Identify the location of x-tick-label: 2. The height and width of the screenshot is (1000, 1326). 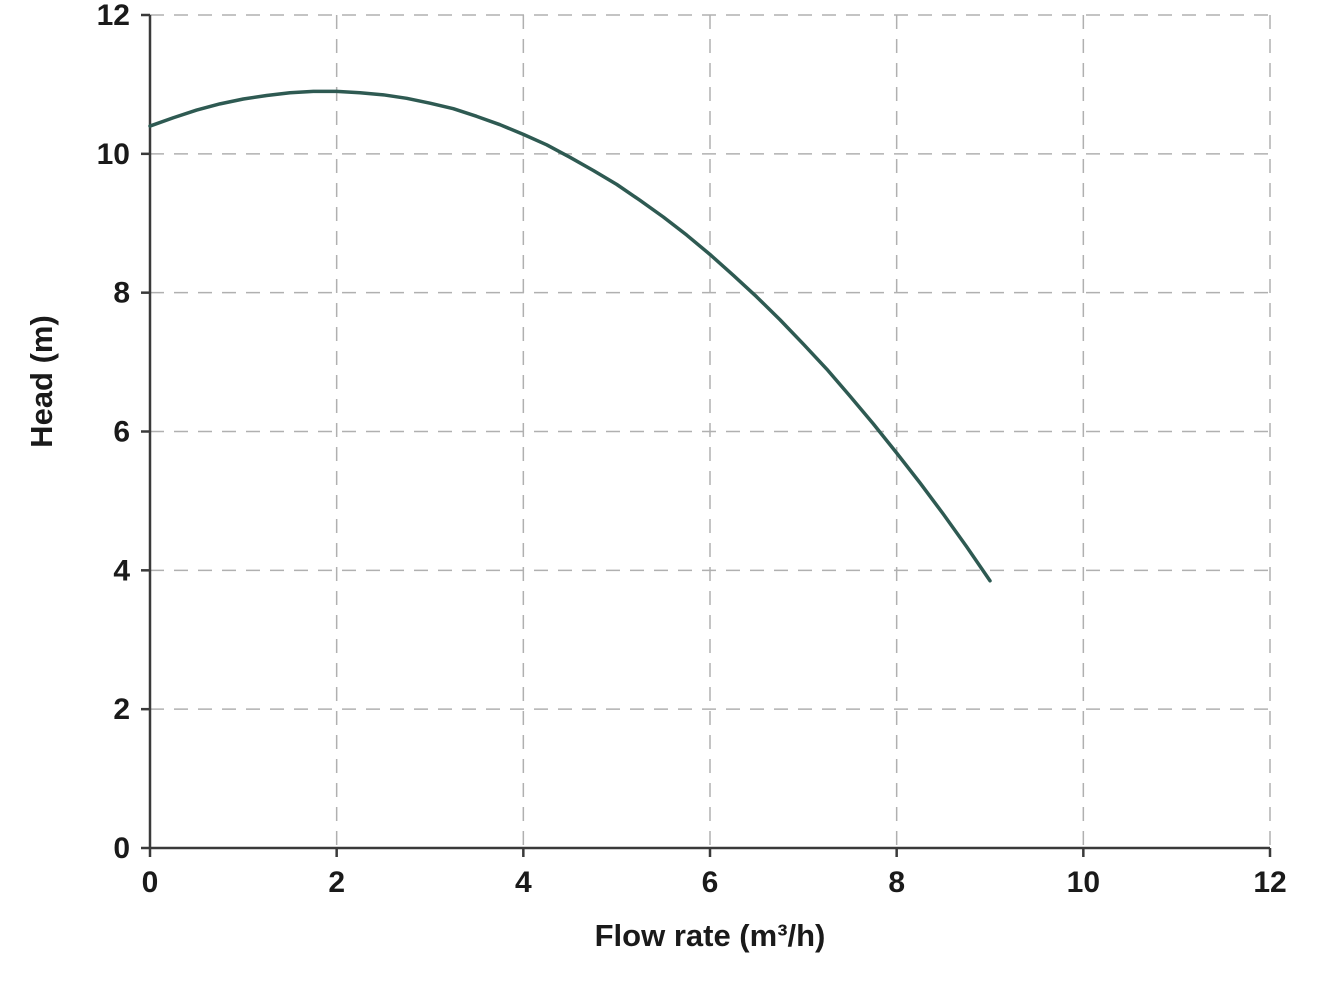
(336, 882).